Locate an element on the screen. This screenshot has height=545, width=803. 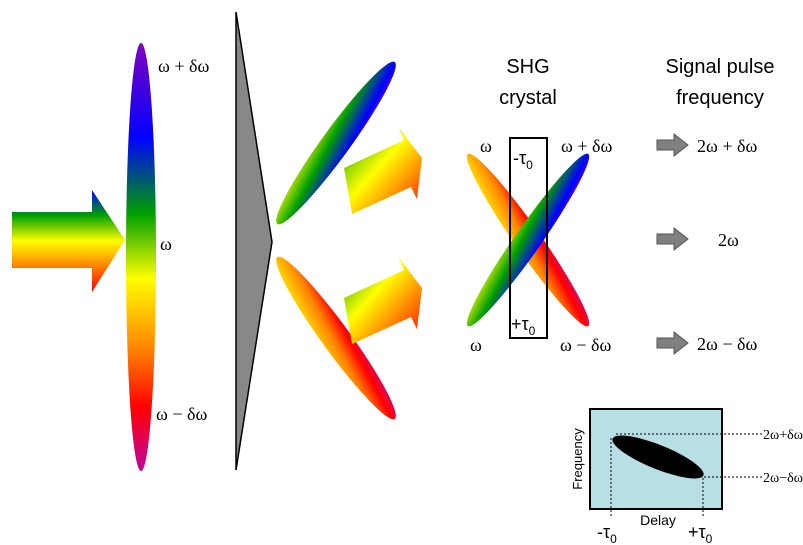
signal-freq-mid-label: 2ω is located at coordinates (728, 240).